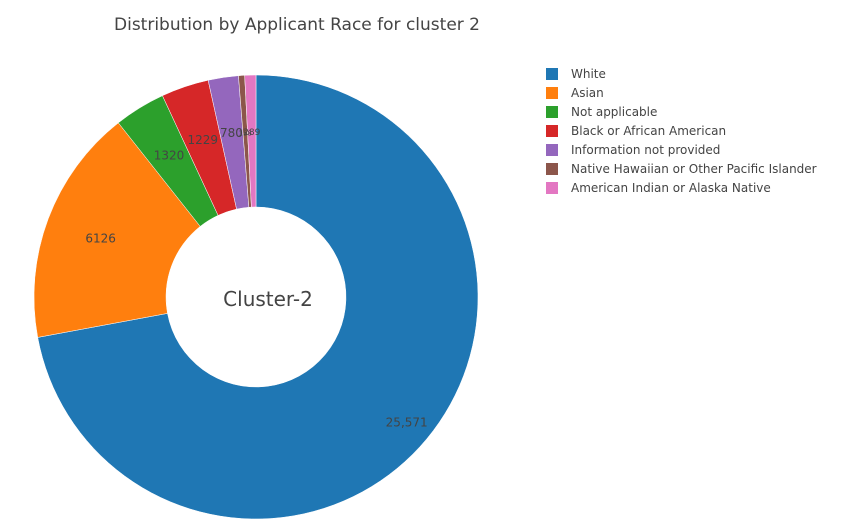 The image size is (858, 528). I want to click on slice-label-information-not-provided: 780, so click(231, 133).